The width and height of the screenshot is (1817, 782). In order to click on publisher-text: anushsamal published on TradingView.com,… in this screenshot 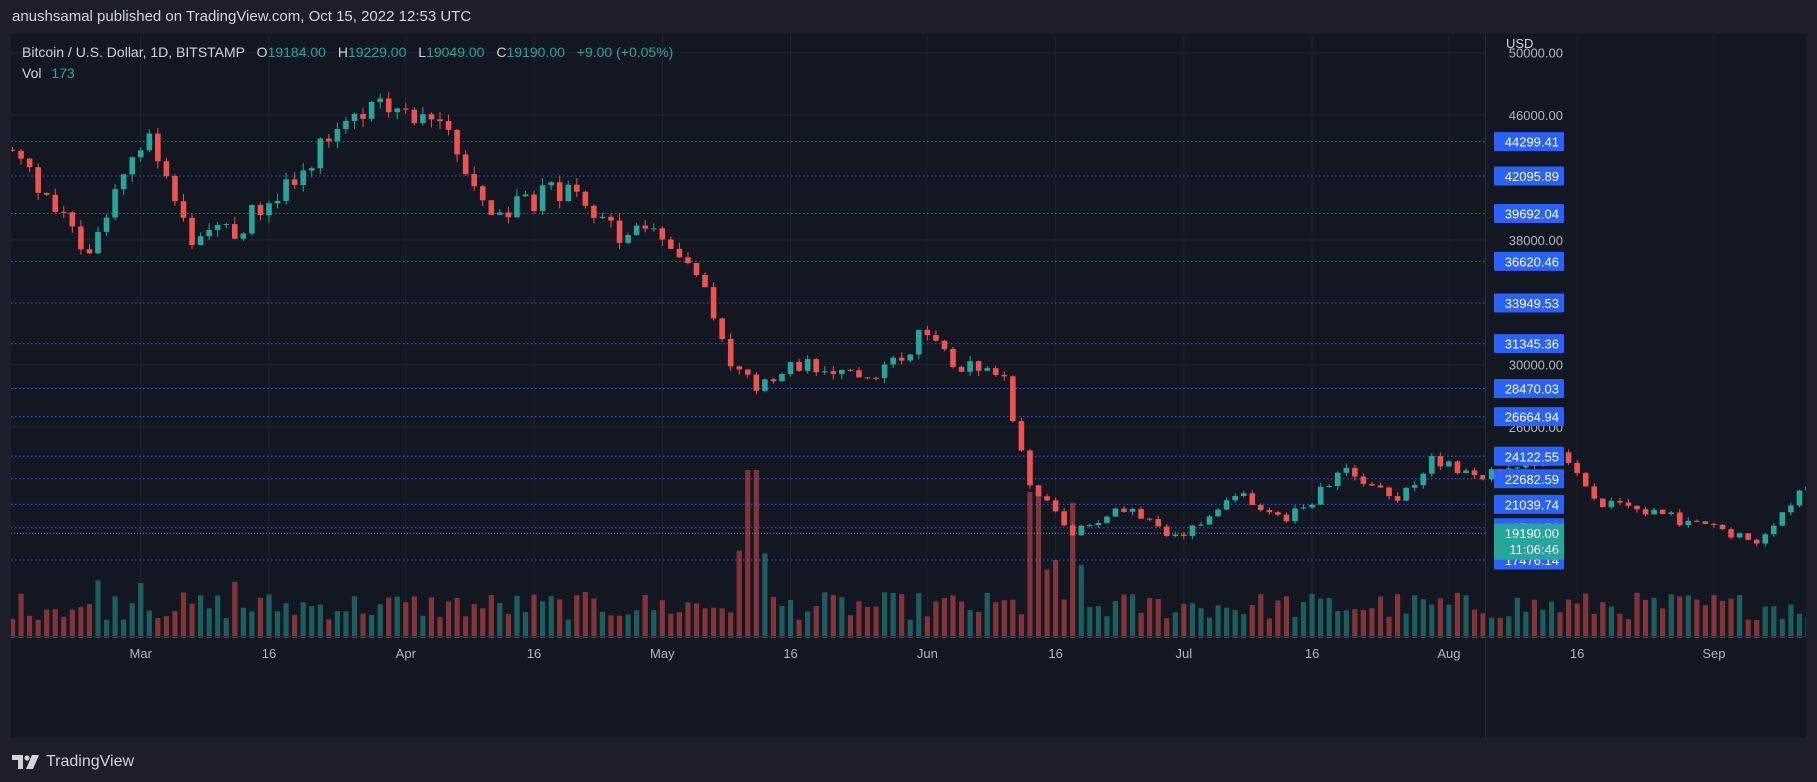, I will do `click(242, 16)`.